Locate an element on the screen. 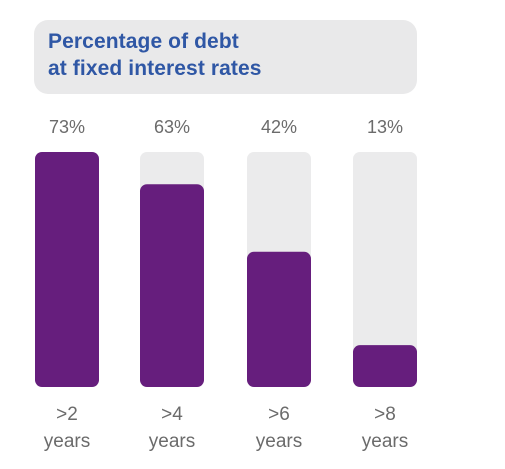 This screenshot has width=505, height=469. bar-value-label: 63% is located at coordinates (172, 127).